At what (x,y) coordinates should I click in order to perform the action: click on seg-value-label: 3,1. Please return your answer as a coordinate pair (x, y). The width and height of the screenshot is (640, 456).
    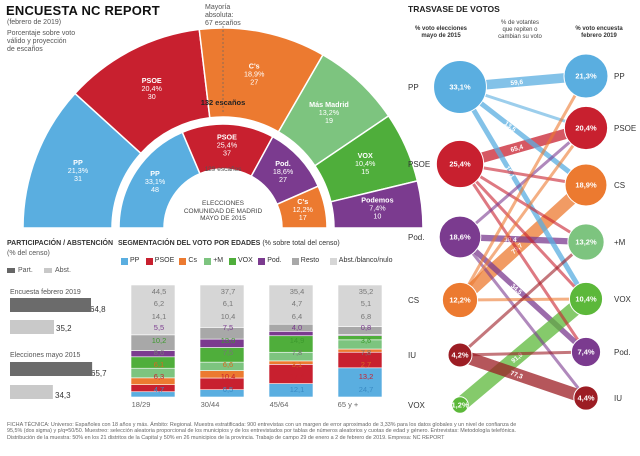
    Looking at the image, I should click on (297, 364).